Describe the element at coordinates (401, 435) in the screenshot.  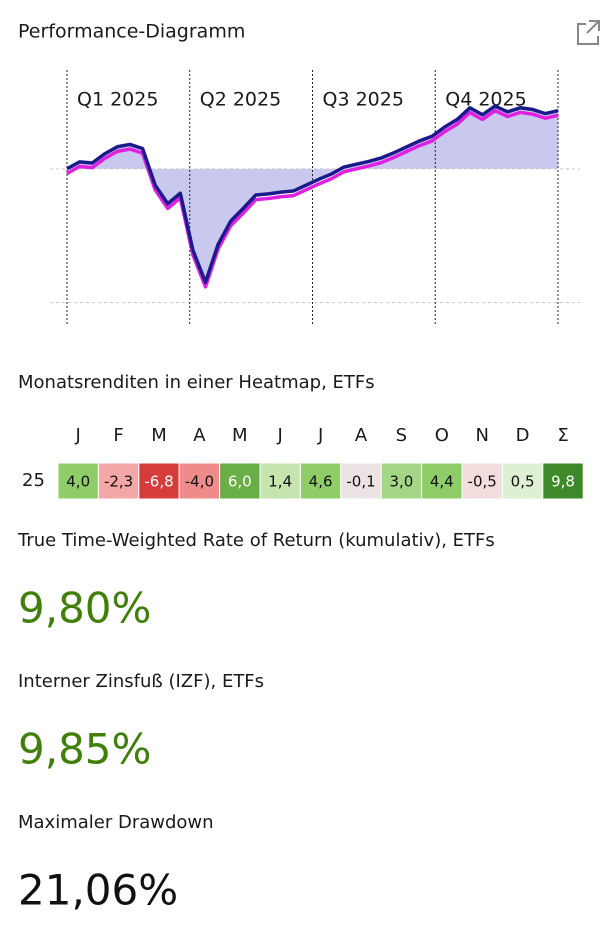
I see `heatmap-column-label: S` at that location.